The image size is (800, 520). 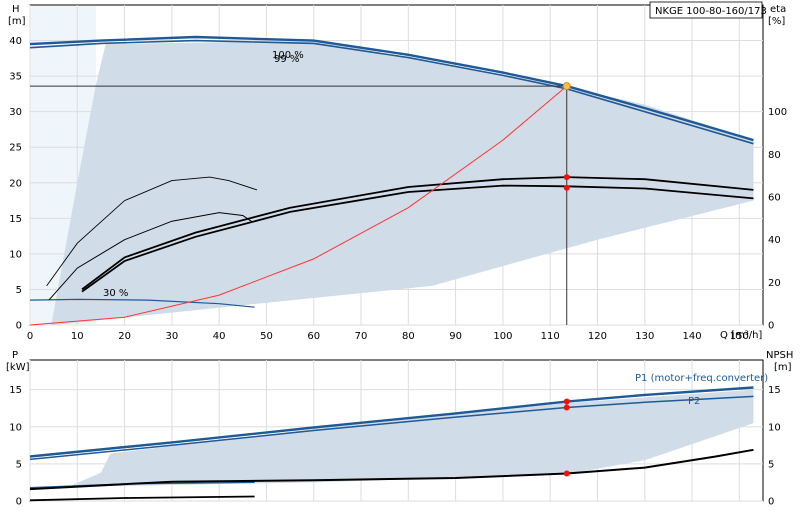 What do you see at coordinates (774, 198) in the screenshot?
I see `y-right-tick-label: 60` at bounding box center [774, 198].